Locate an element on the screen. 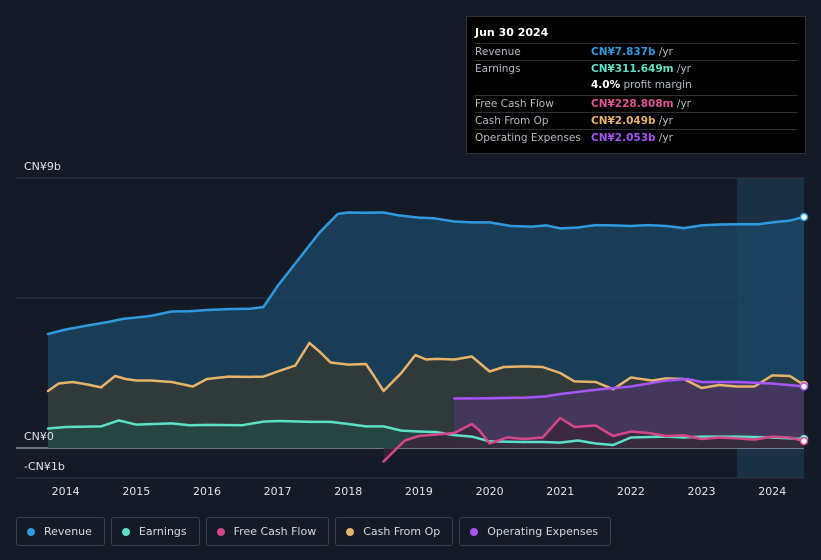  tooltip-row-label: Earnings is located at coordinates (498, 69).